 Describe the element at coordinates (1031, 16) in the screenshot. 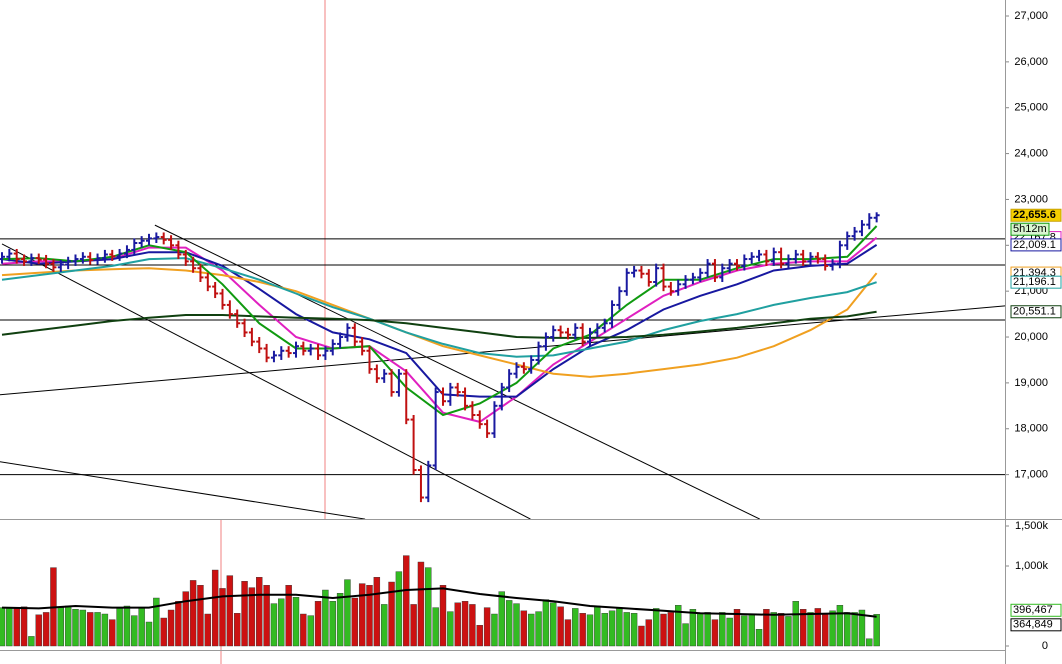

I see `y-tick-label: 27,000` at that location.